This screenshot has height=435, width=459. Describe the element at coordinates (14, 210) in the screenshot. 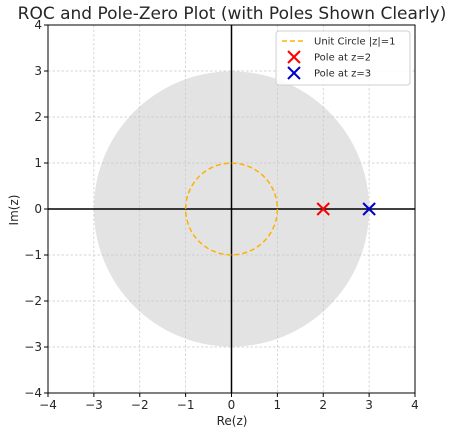

I see `y-axis-label: Im(z)` at that location.